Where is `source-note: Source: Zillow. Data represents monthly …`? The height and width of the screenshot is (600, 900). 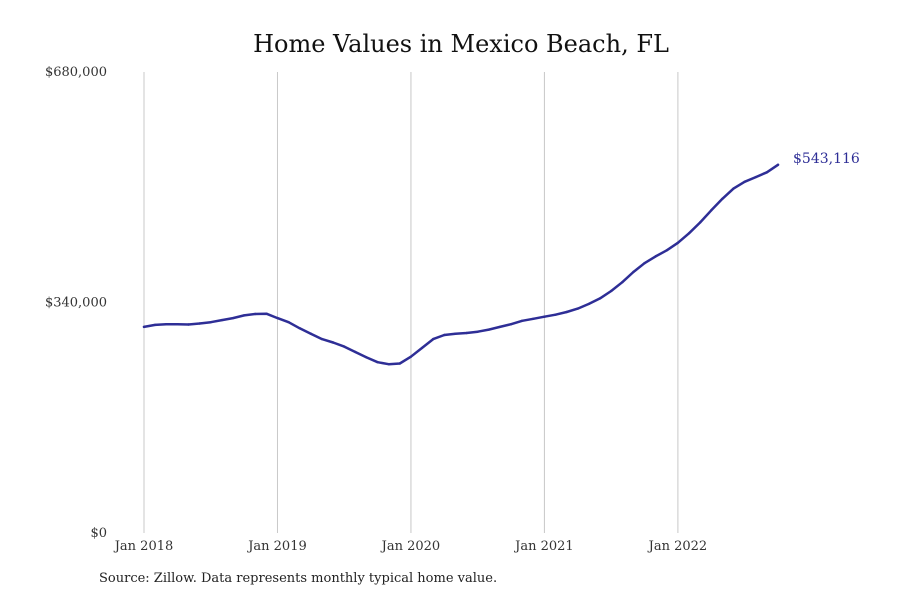 source-note: Source: Zillow. Data represents monthly … is located at coordinates (298, 578).